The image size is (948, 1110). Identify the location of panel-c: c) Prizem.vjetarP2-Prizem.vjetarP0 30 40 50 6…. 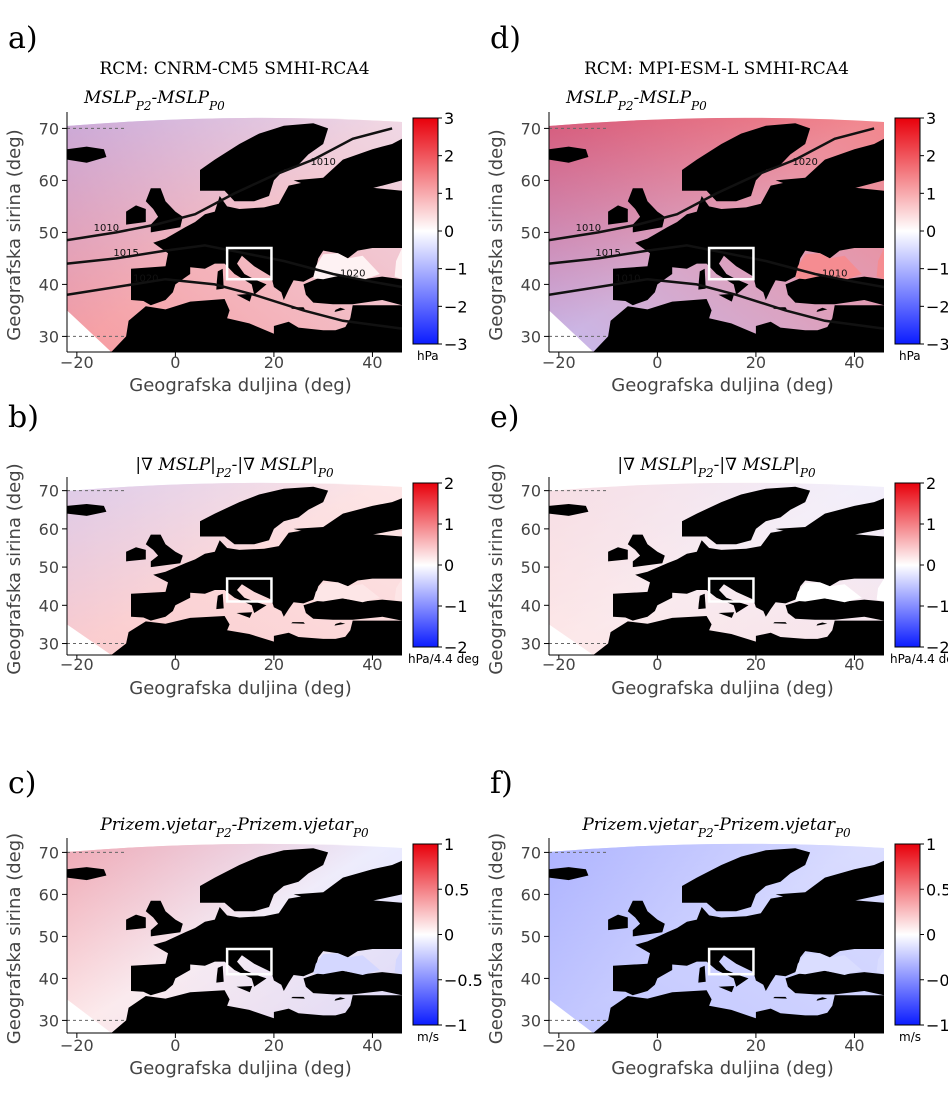
(243, 922).